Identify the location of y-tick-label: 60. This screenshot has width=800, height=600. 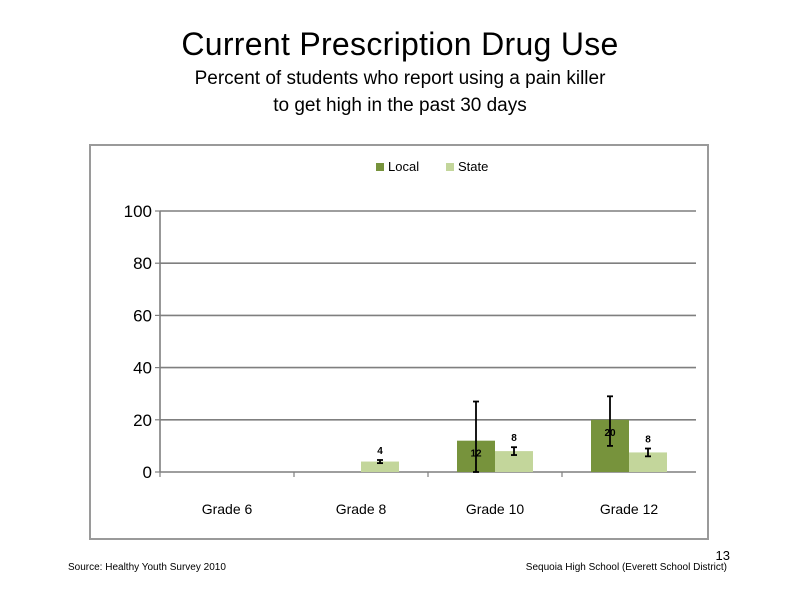
(142, 315).